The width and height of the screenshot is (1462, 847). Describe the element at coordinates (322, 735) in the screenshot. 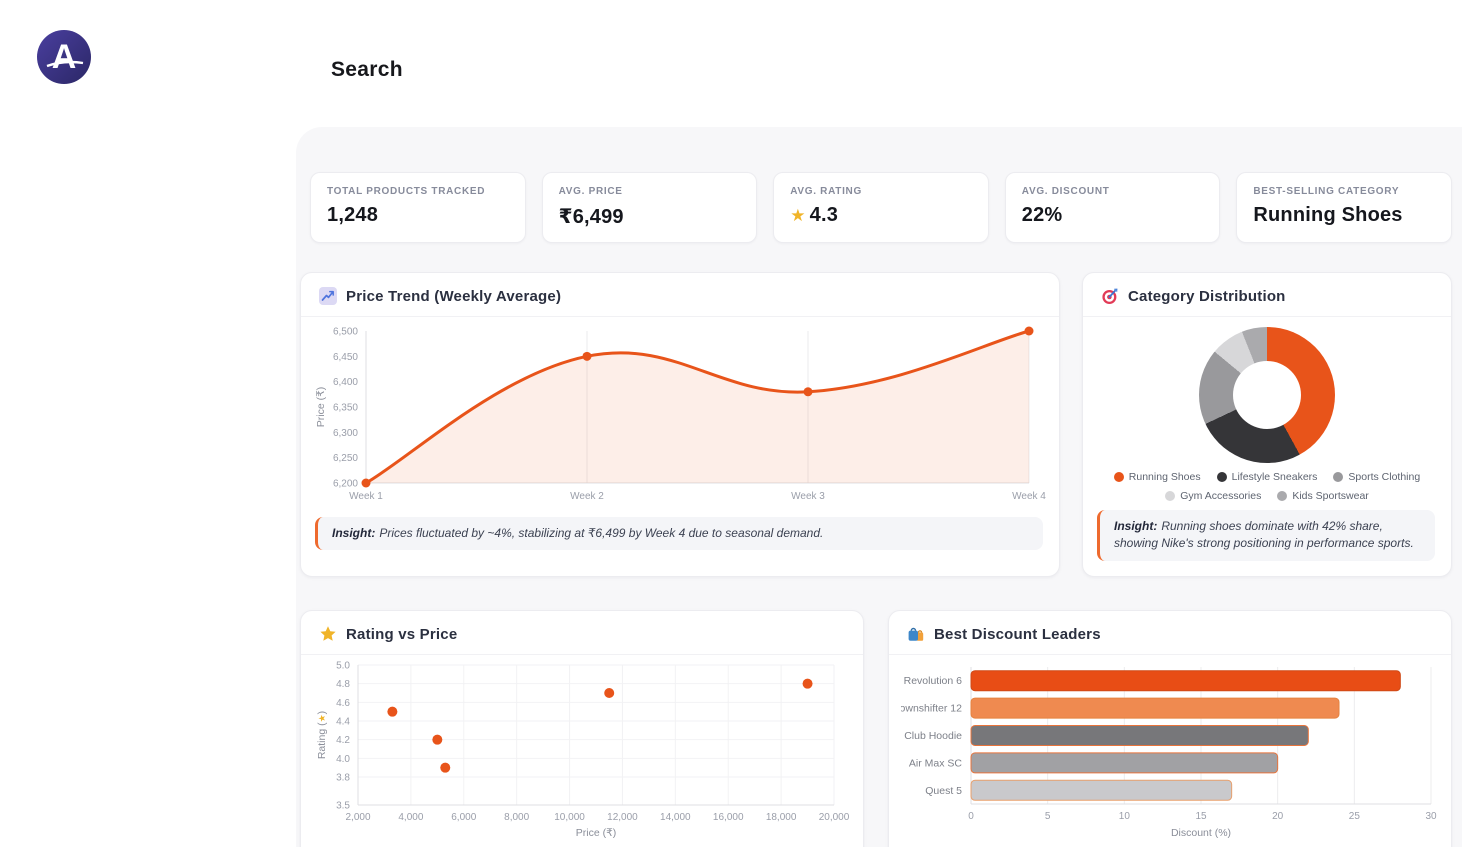

I see `svg-text: Rating (★)` at that location.